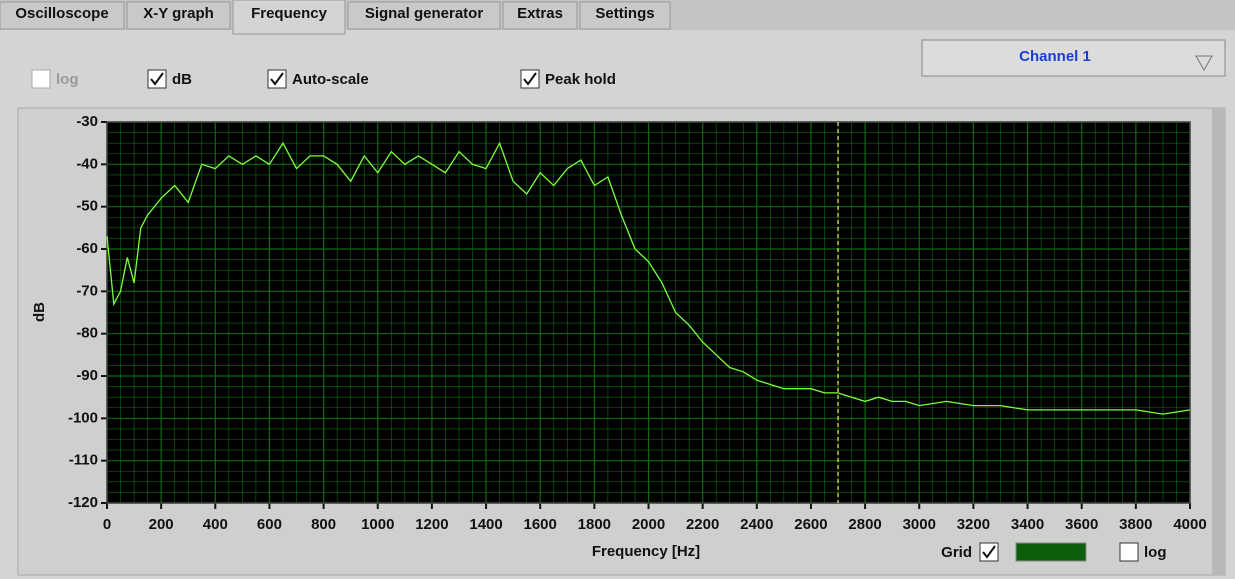  Describe the element at coordinates (182, 79) in the screenshot. I see `checkbox-label: dB` at that location.